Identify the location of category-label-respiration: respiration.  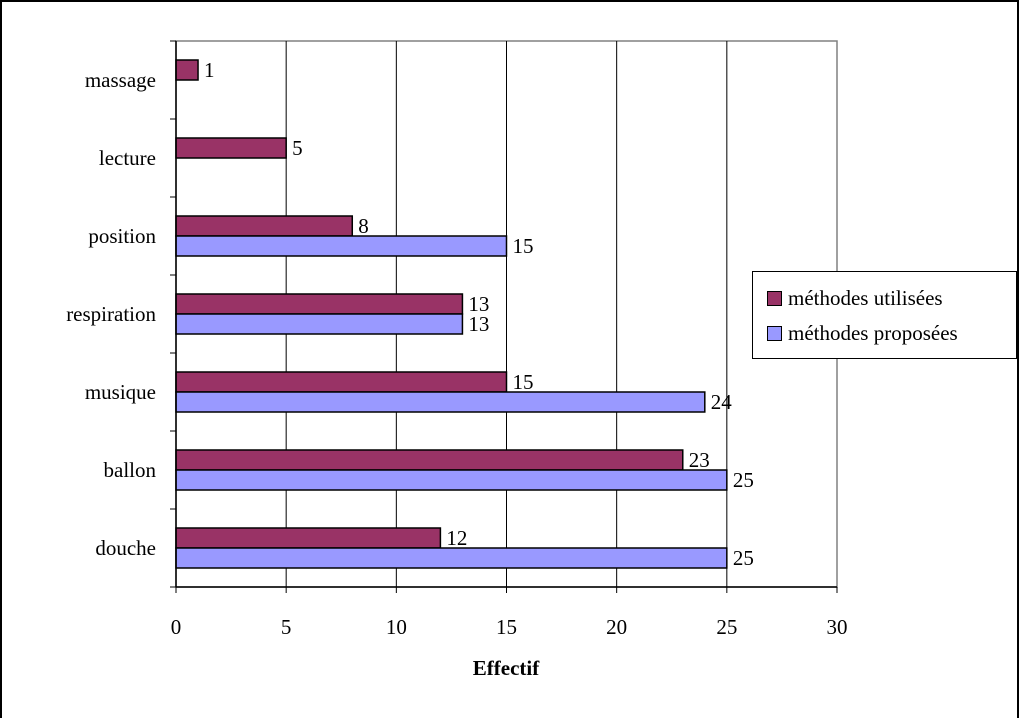
(111, 314).